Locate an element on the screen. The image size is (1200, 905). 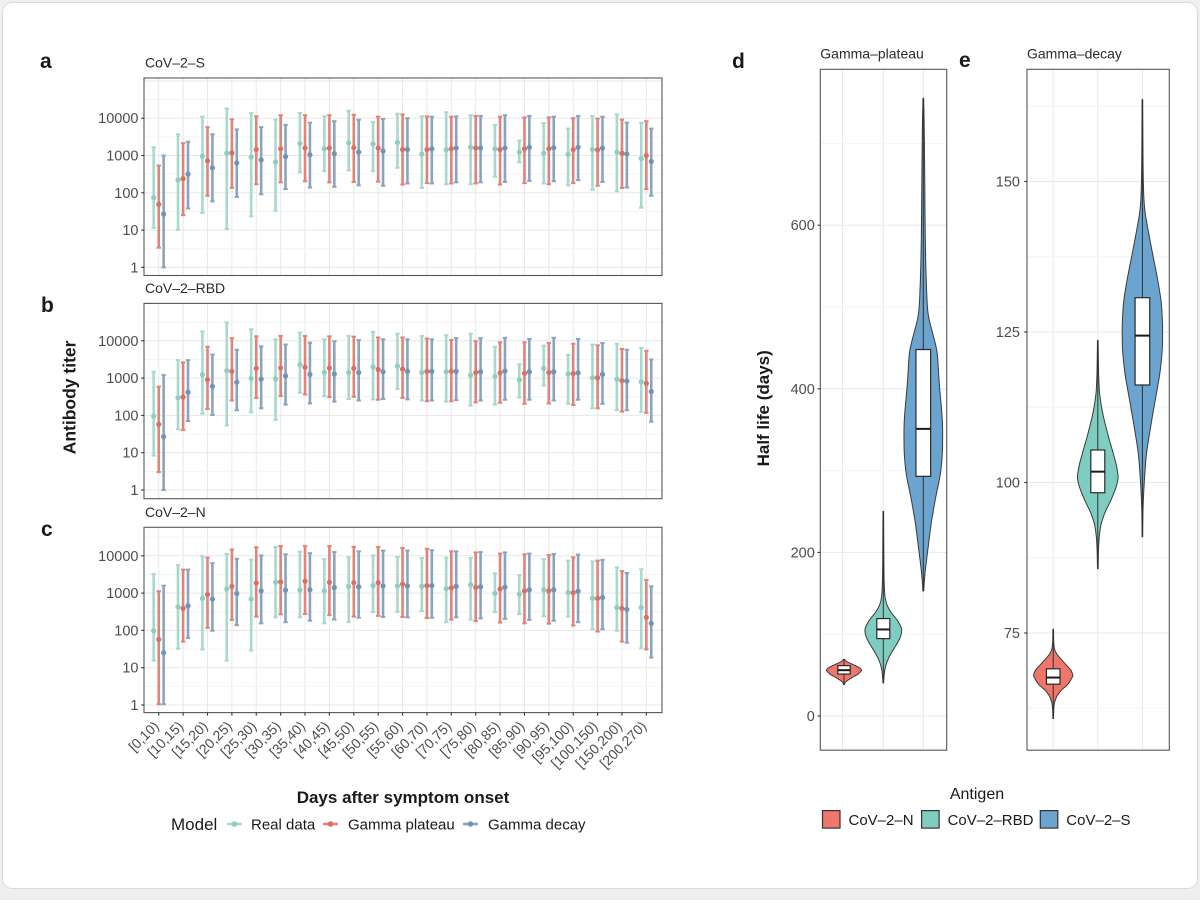
svg-text: d is located at coordinates (738, 61).